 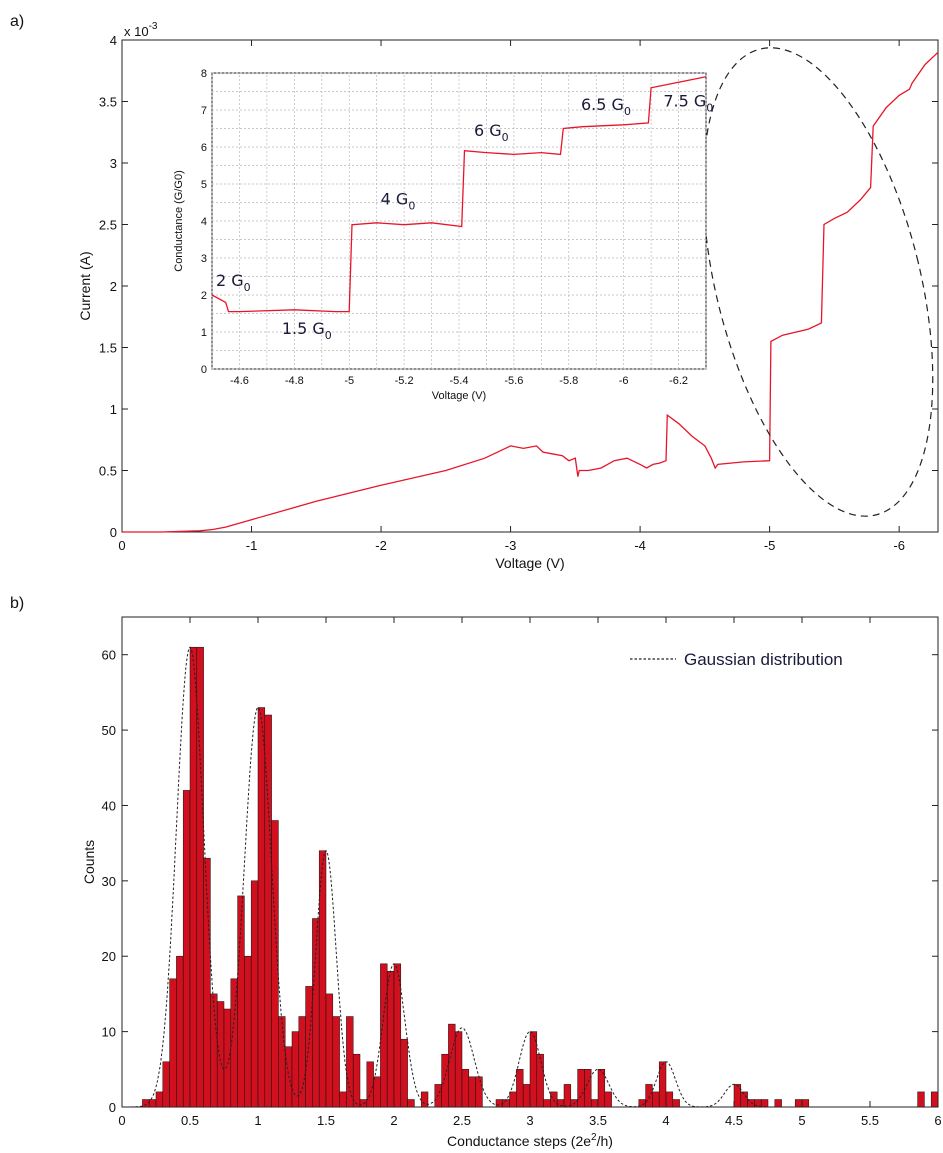 What do you see at coordinates (108, 225) in the screenshot?
I see `main-y-tick-label: 2.5` at bounding box center [108, 225].